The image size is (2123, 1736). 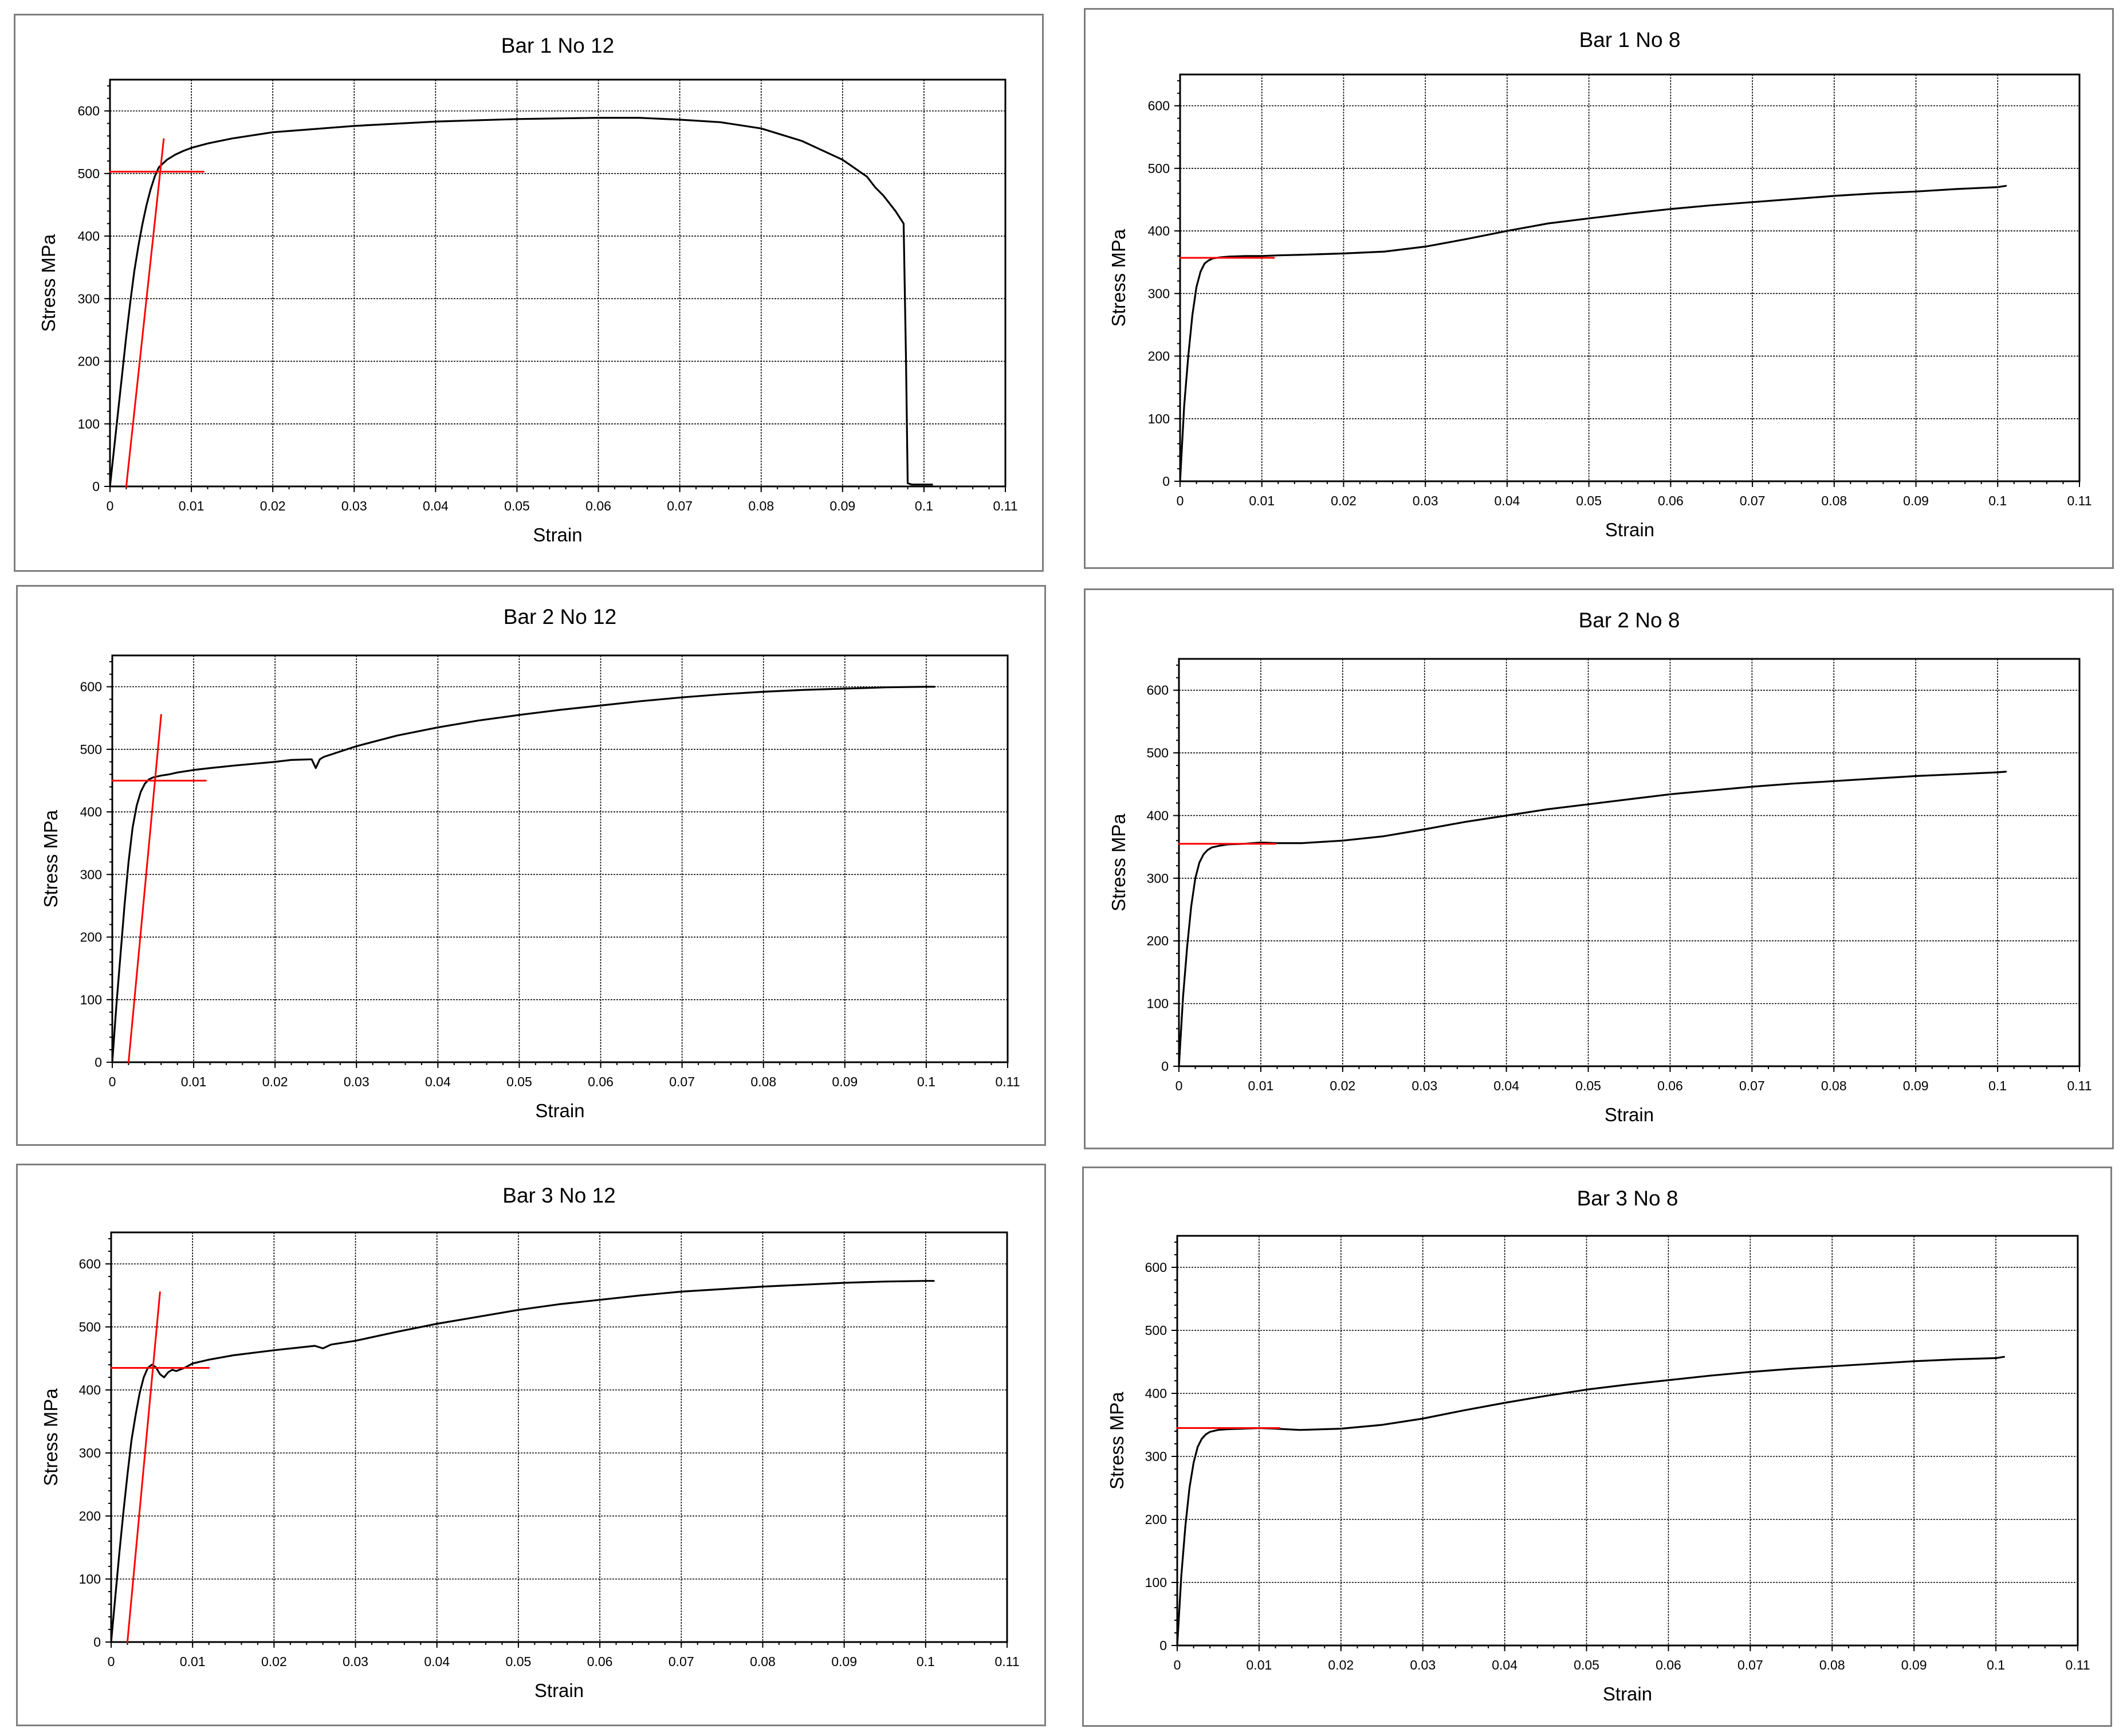 I want to click on chart-title: Bar 2 No 12, so click(x=560, y=617).